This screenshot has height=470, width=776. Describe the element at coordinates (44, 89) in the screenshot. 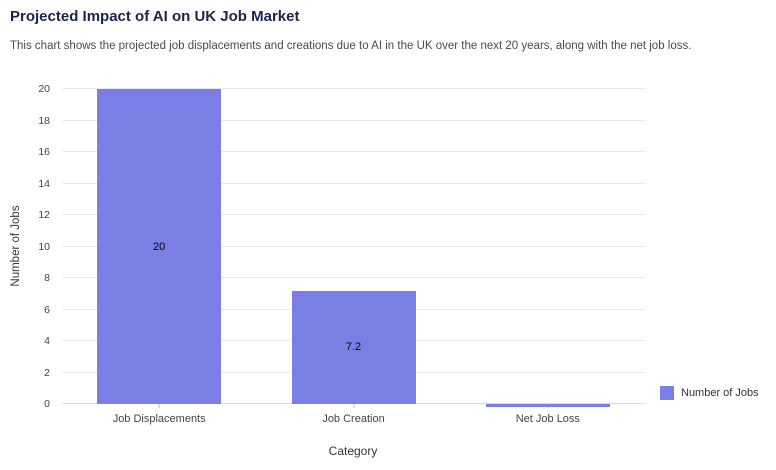

I see `y-tick-label: 20` at that location.